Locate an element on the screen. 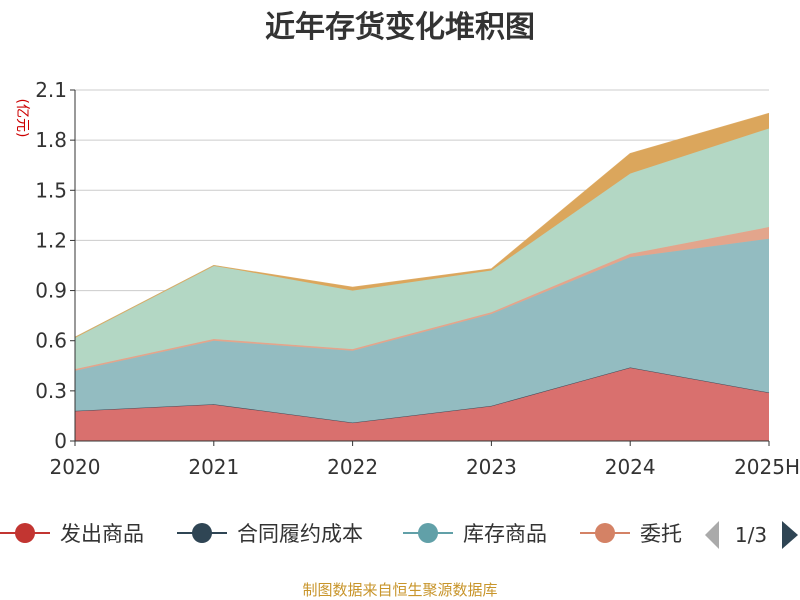 The image size is (800, 600). x-tick-label: 2020 is located at coordinates (75, 467).